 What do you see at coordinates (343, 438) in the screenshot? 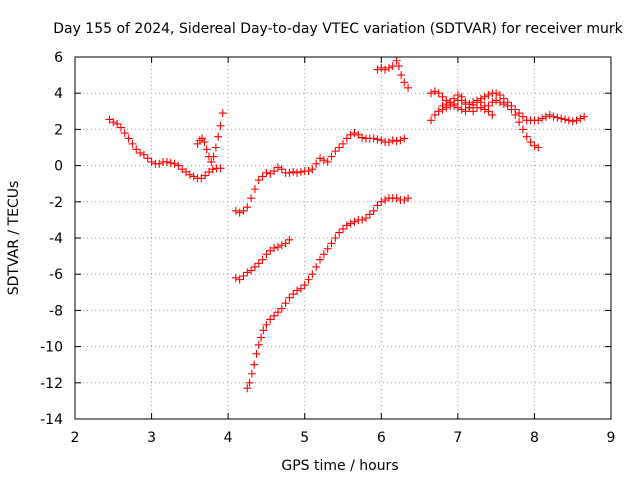
I see `x-tick-labels: 2 3 4 5 6 7 8 9` at bounding box center [343, 438].